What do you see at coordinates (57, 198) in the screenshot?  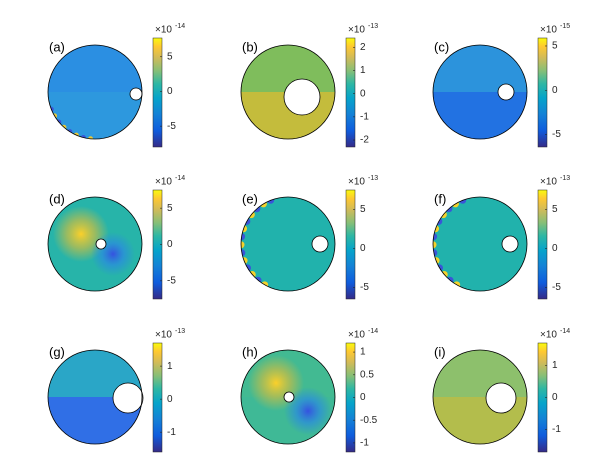 I see `panel-label: (d)` at bounding box center [57, 198].